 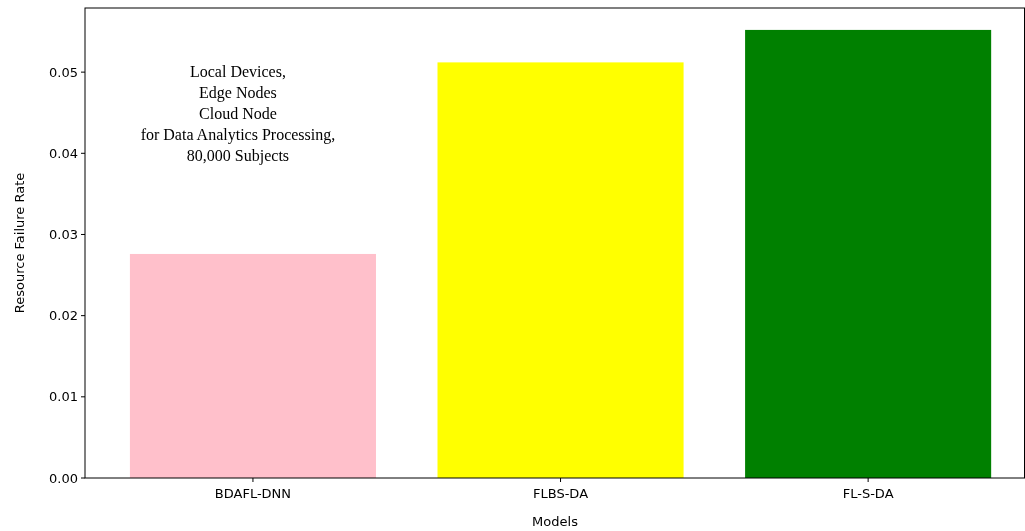 What do you see at coordinates (19, 243) in the screenshot?
I see `y-axis-title: Resource Failure Rate` at bounding box center [19, 243].